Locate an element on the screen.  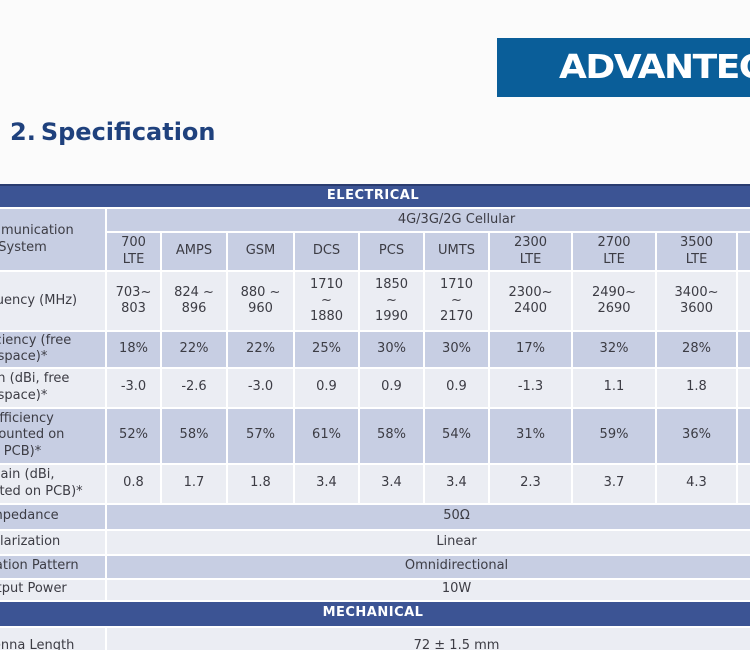
output-power-row: Output Power 10W is located at coordinates (375, 590).